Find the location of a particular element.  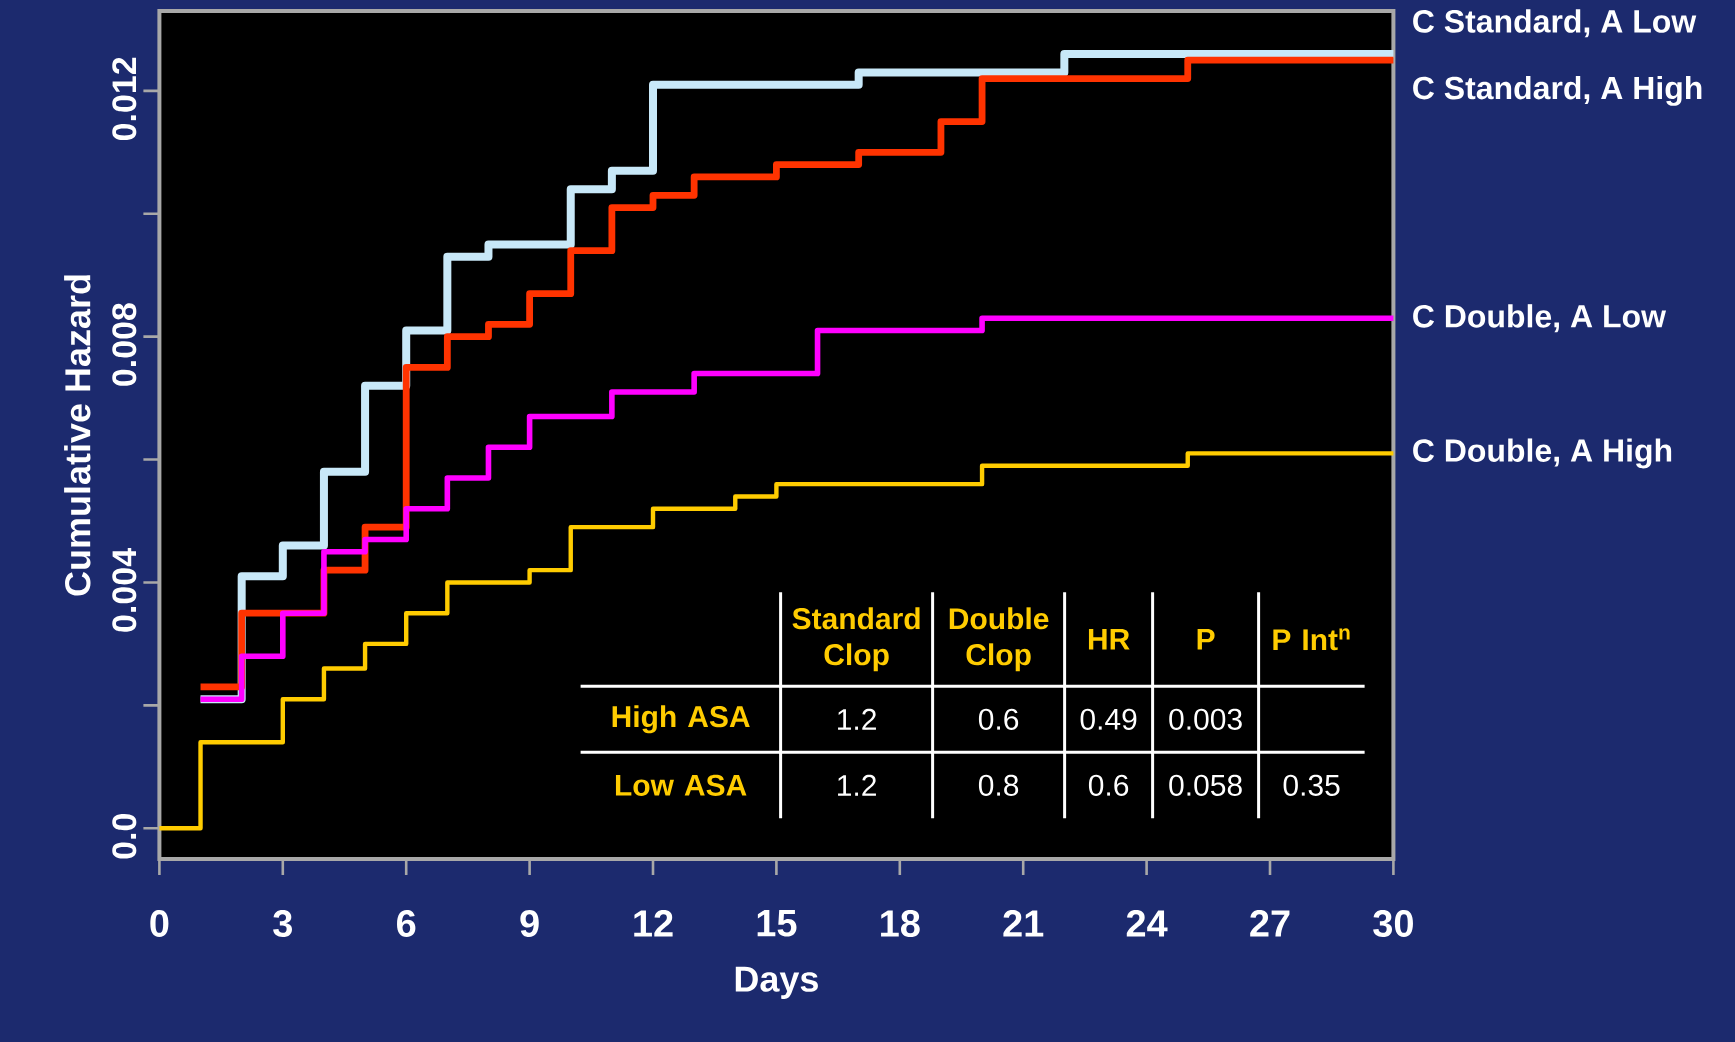

x-tick-label: 12 is located at coordinates (653, 923).